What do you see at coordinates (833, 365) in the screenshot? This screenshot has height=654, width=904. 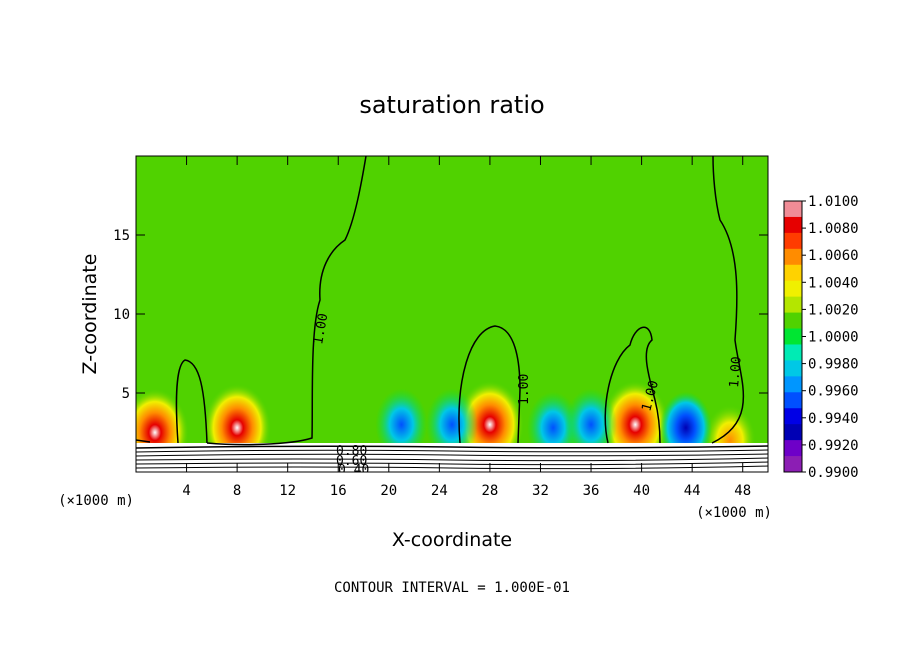 I see `colorbar-label: 0.9980` at bounding box center [833, 365].